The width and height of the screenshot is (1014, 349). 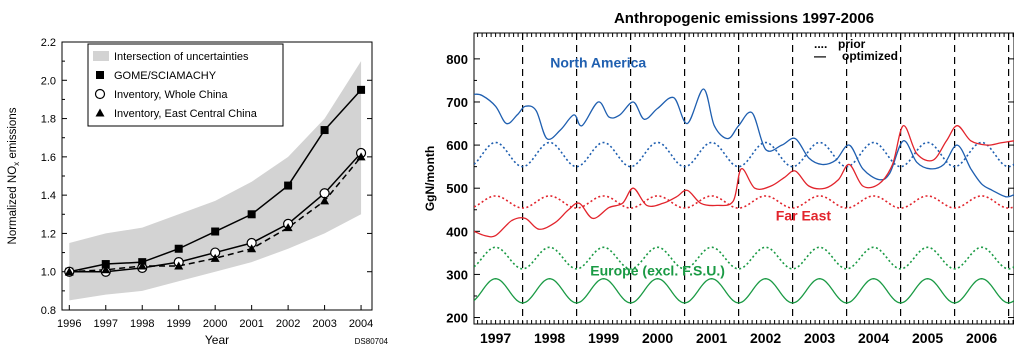 What do you see at coordinates (48, 43) in the screenshot?
I see `y-tick-label: 2.2` at bounding box center [48, 43].